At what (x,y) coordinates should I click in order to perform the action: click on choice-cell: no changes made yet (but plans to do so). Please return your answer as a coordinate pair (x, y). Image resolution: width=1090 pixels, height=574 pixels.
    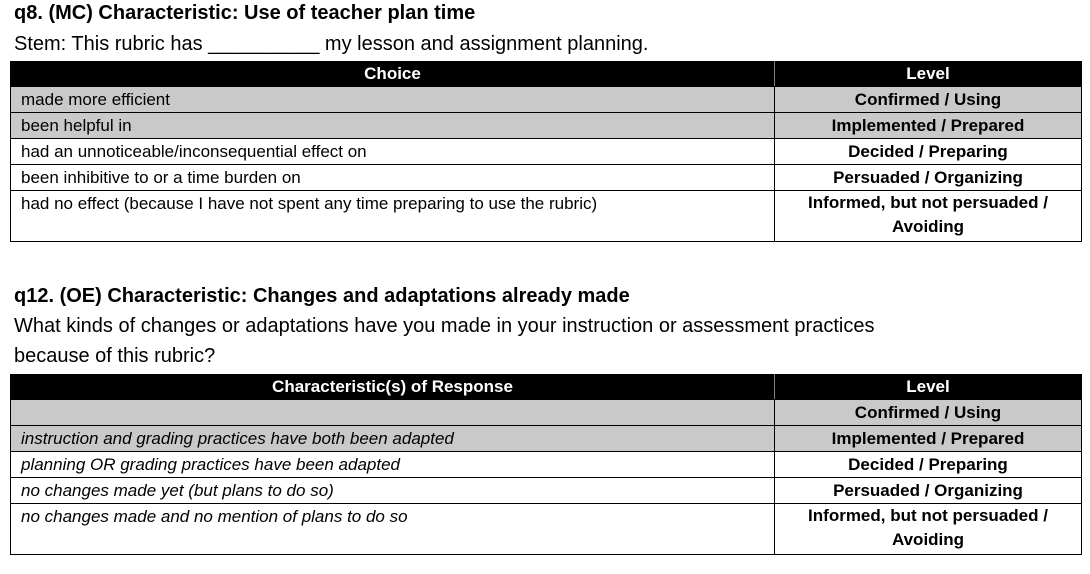
    Looking at the image, I should click on (392, 490).